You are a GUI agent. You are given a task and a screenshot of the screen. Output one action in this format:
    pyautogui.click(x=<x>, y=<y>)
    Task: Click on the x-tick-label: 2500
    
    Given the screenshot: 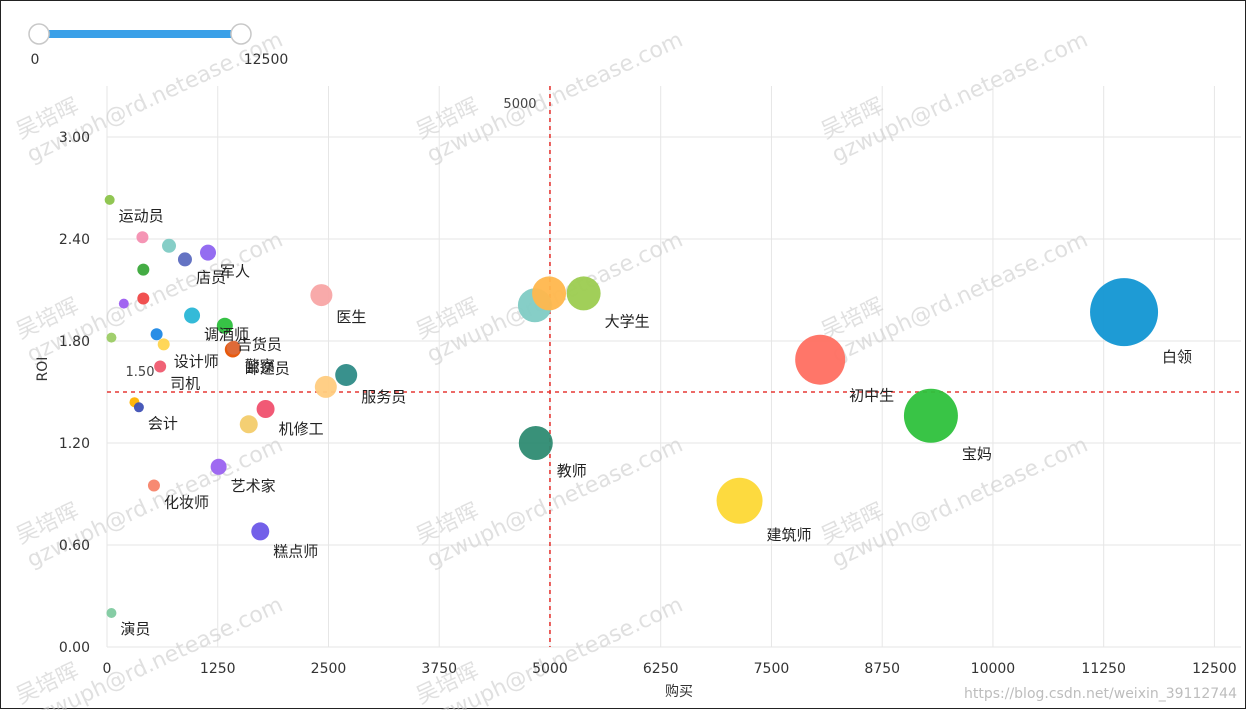 What is the action you would take?
    pyautogui.click(x=329, y=669)
    